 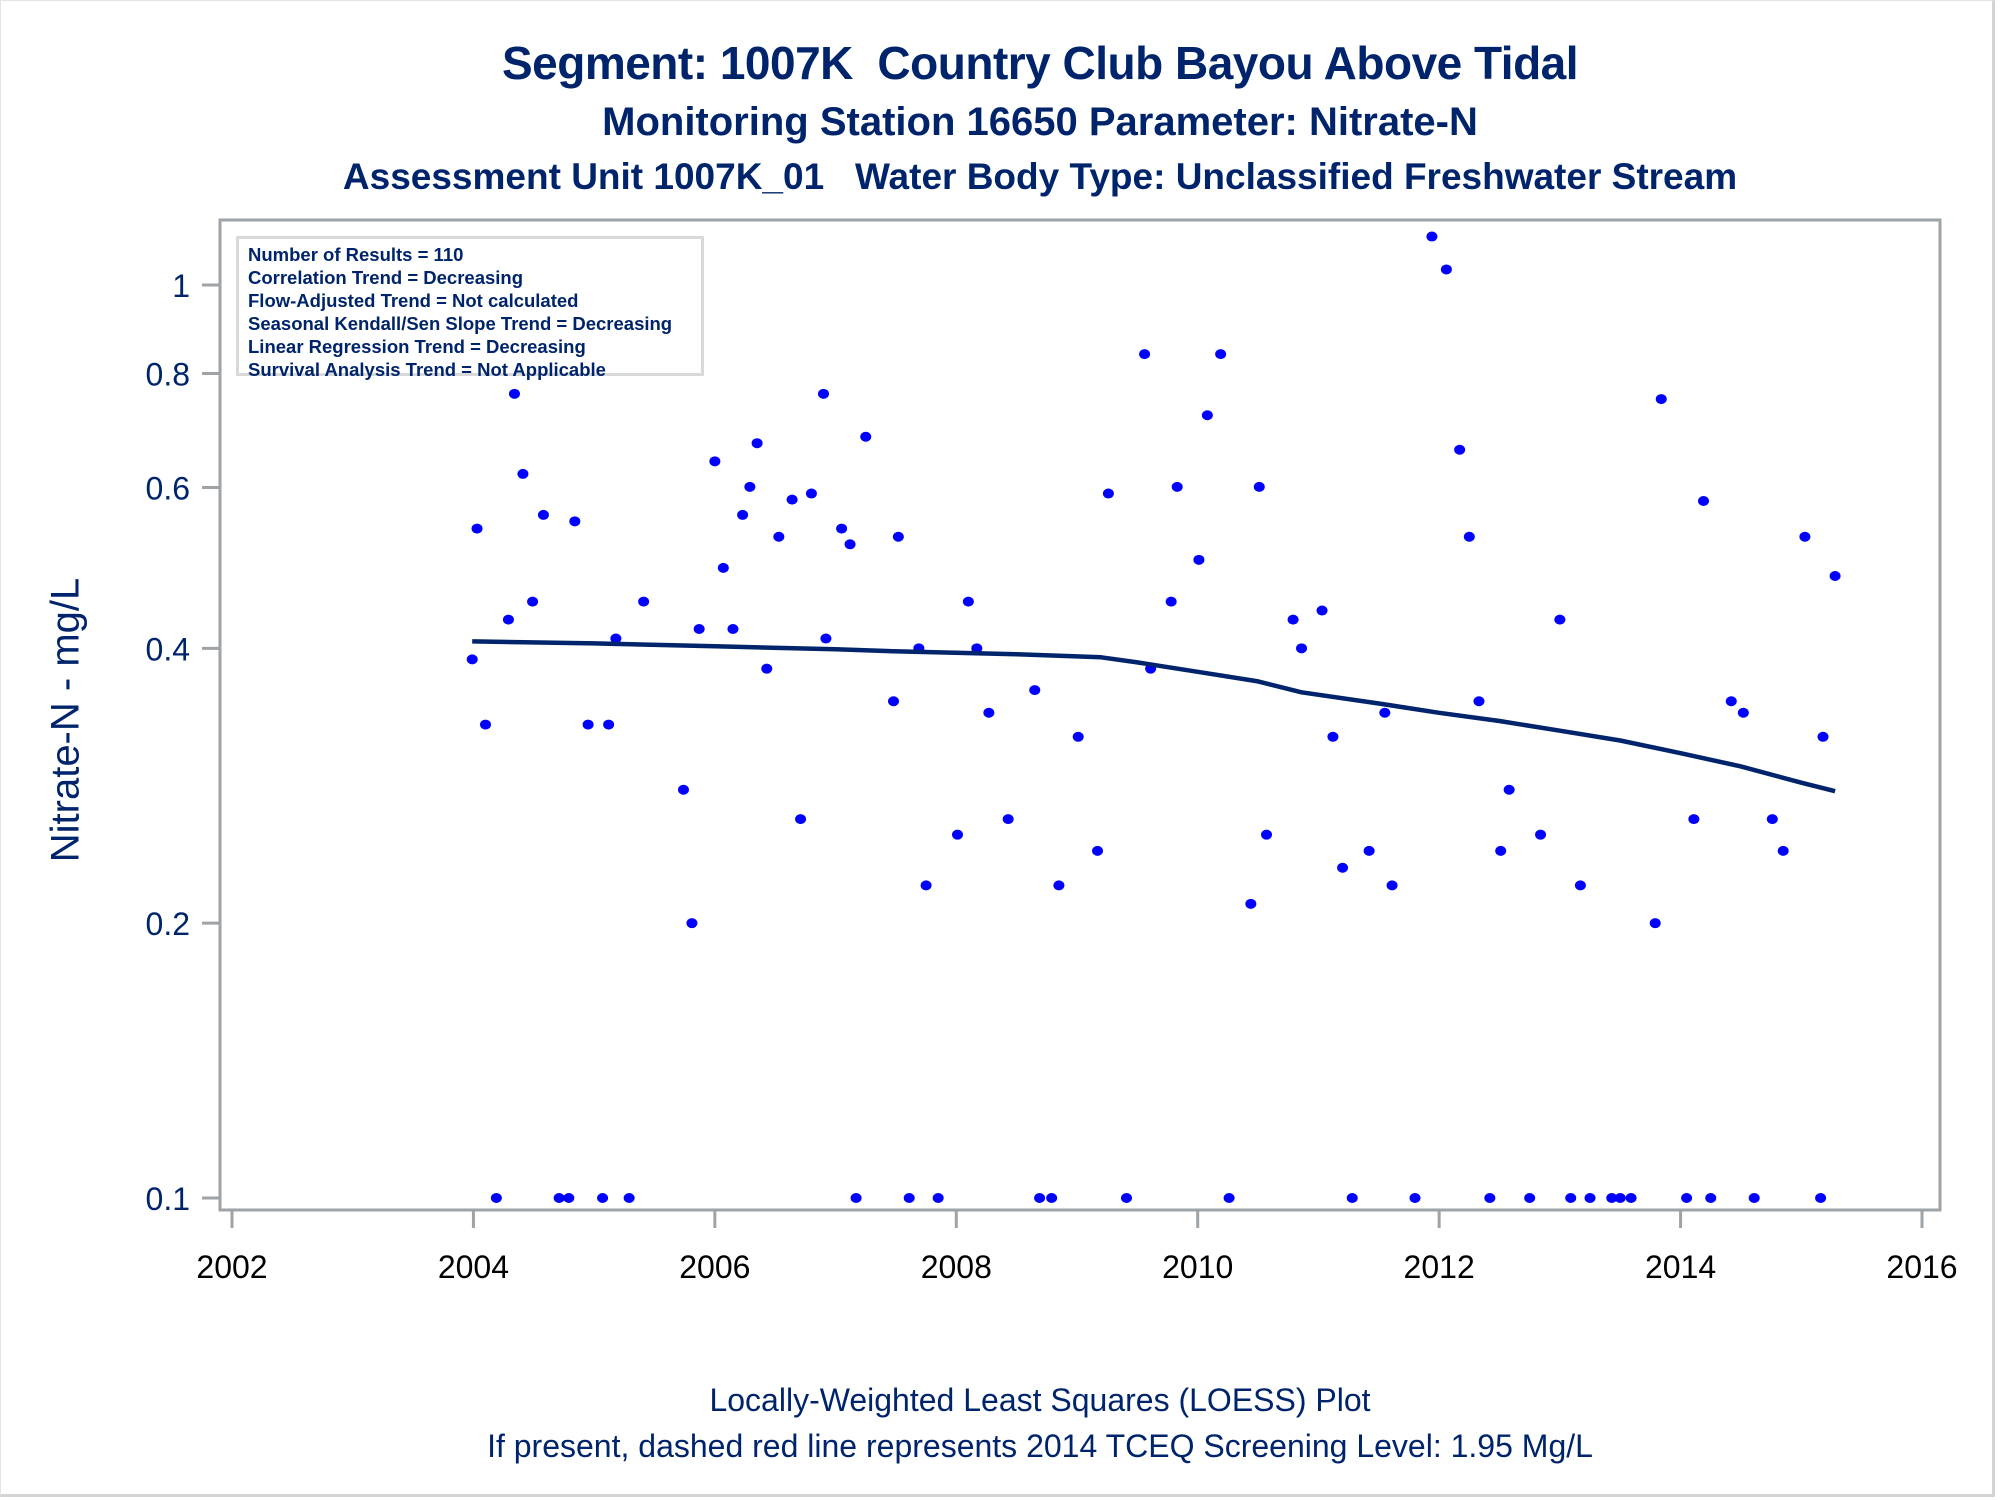 I want to click on y-tick-label: 1, so click(x=181, y=286).